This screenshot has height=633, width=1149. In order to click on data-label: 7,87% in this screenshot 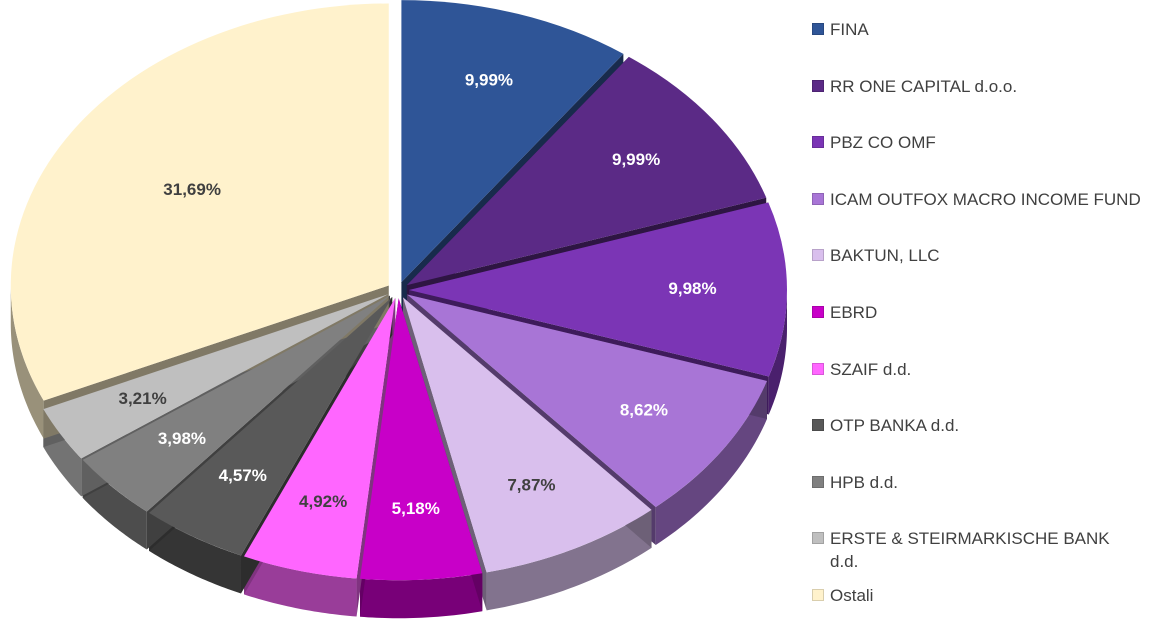, I will do `click(531, 484)`.